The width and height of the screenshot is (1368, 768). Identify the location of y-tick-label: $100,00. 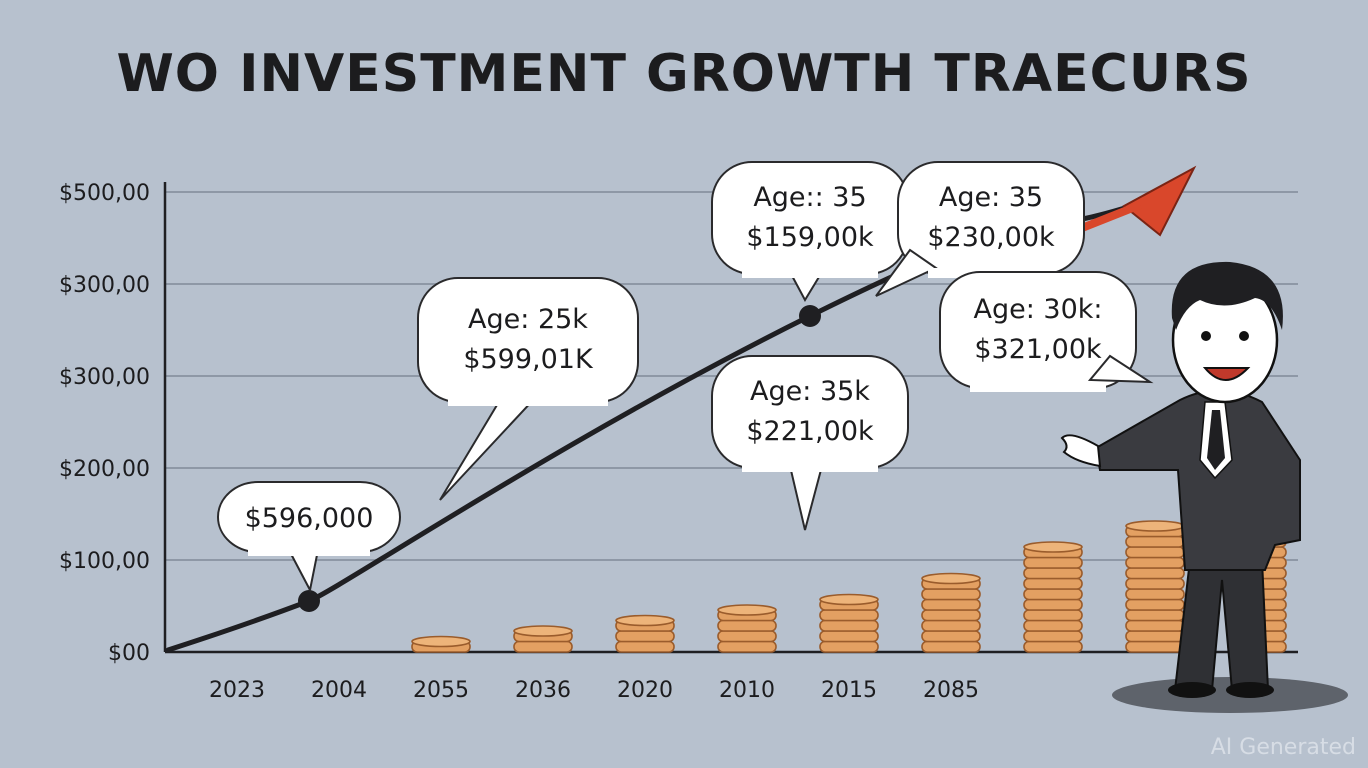
(104, 561).